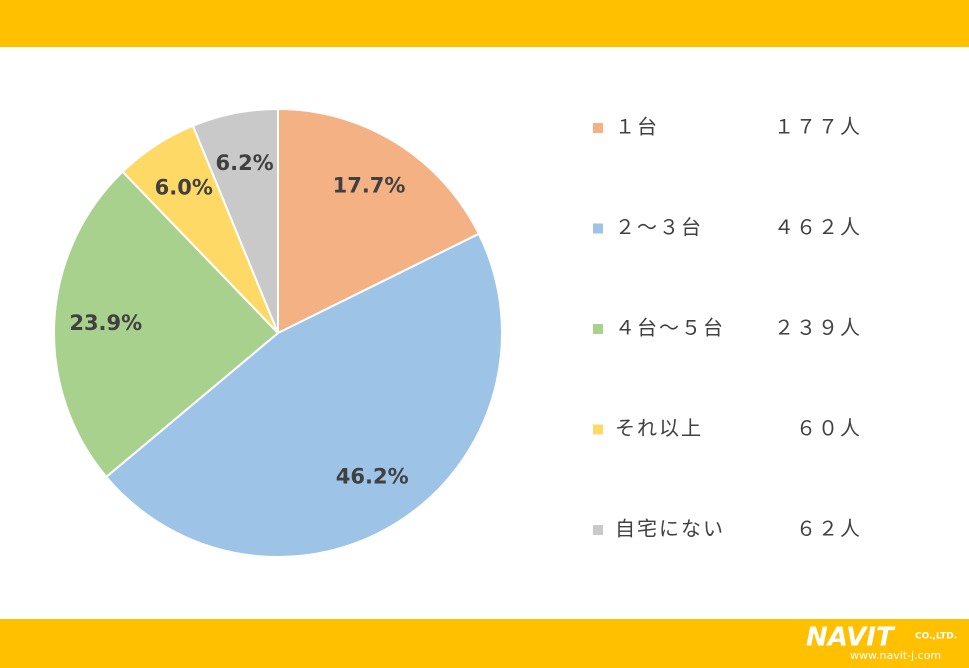  I want to click on logo-name: NAVIT, so click(851, 638).